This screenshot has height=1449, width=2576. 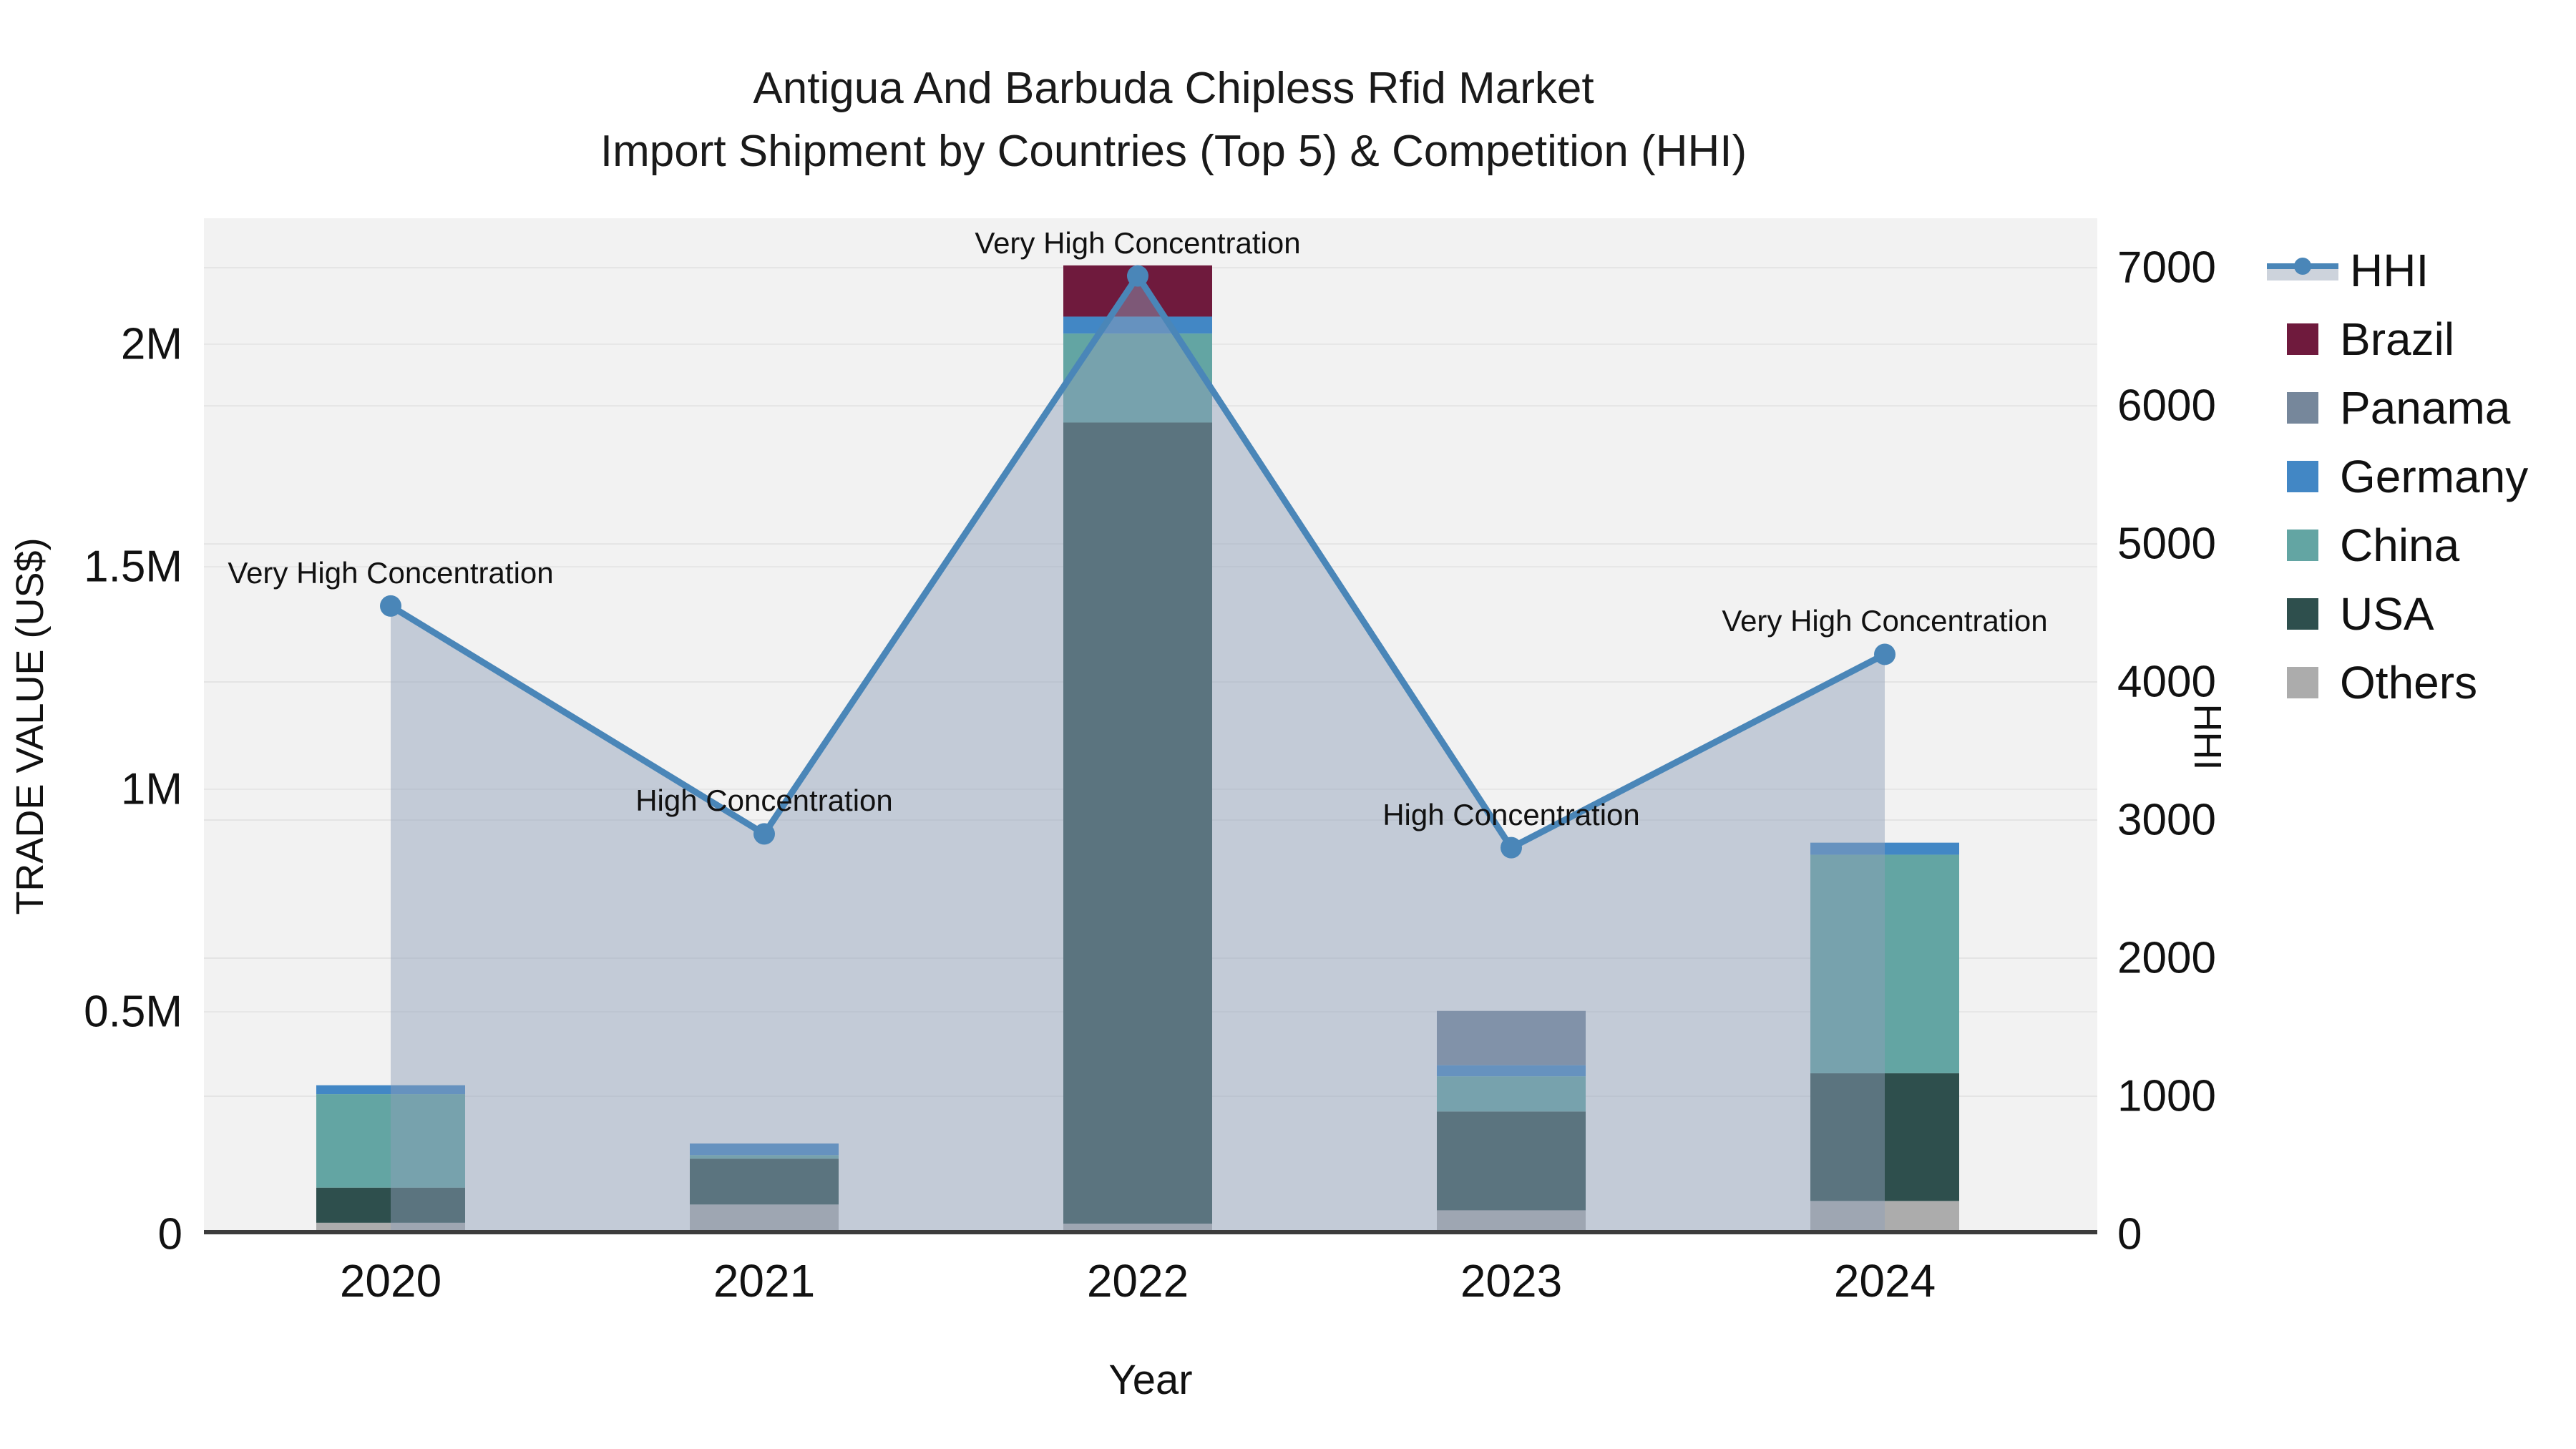 I want to click on x-tick-2021: 2021, so click(x=764, y=1281).